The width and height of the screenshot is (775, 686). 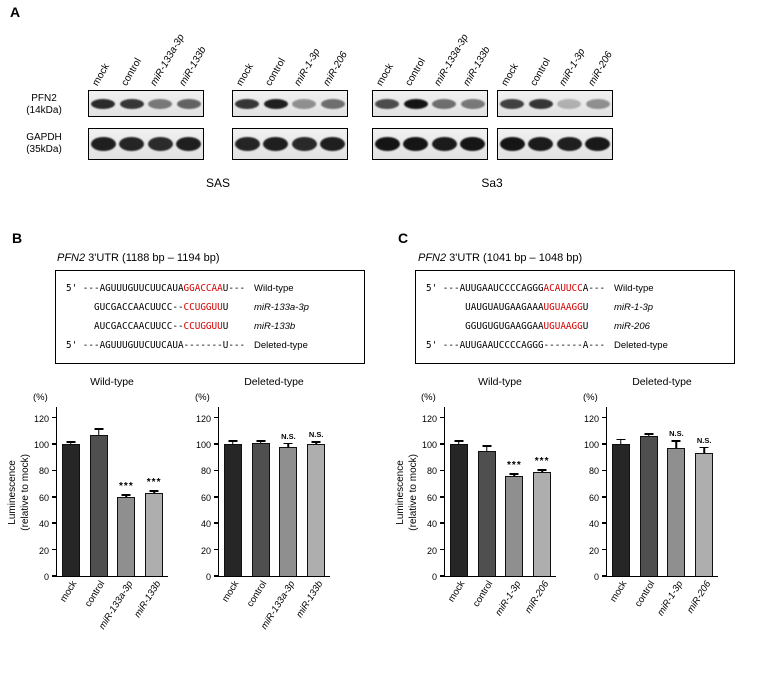 I want to click on blot-gapdh, so click(x=290, y=144).